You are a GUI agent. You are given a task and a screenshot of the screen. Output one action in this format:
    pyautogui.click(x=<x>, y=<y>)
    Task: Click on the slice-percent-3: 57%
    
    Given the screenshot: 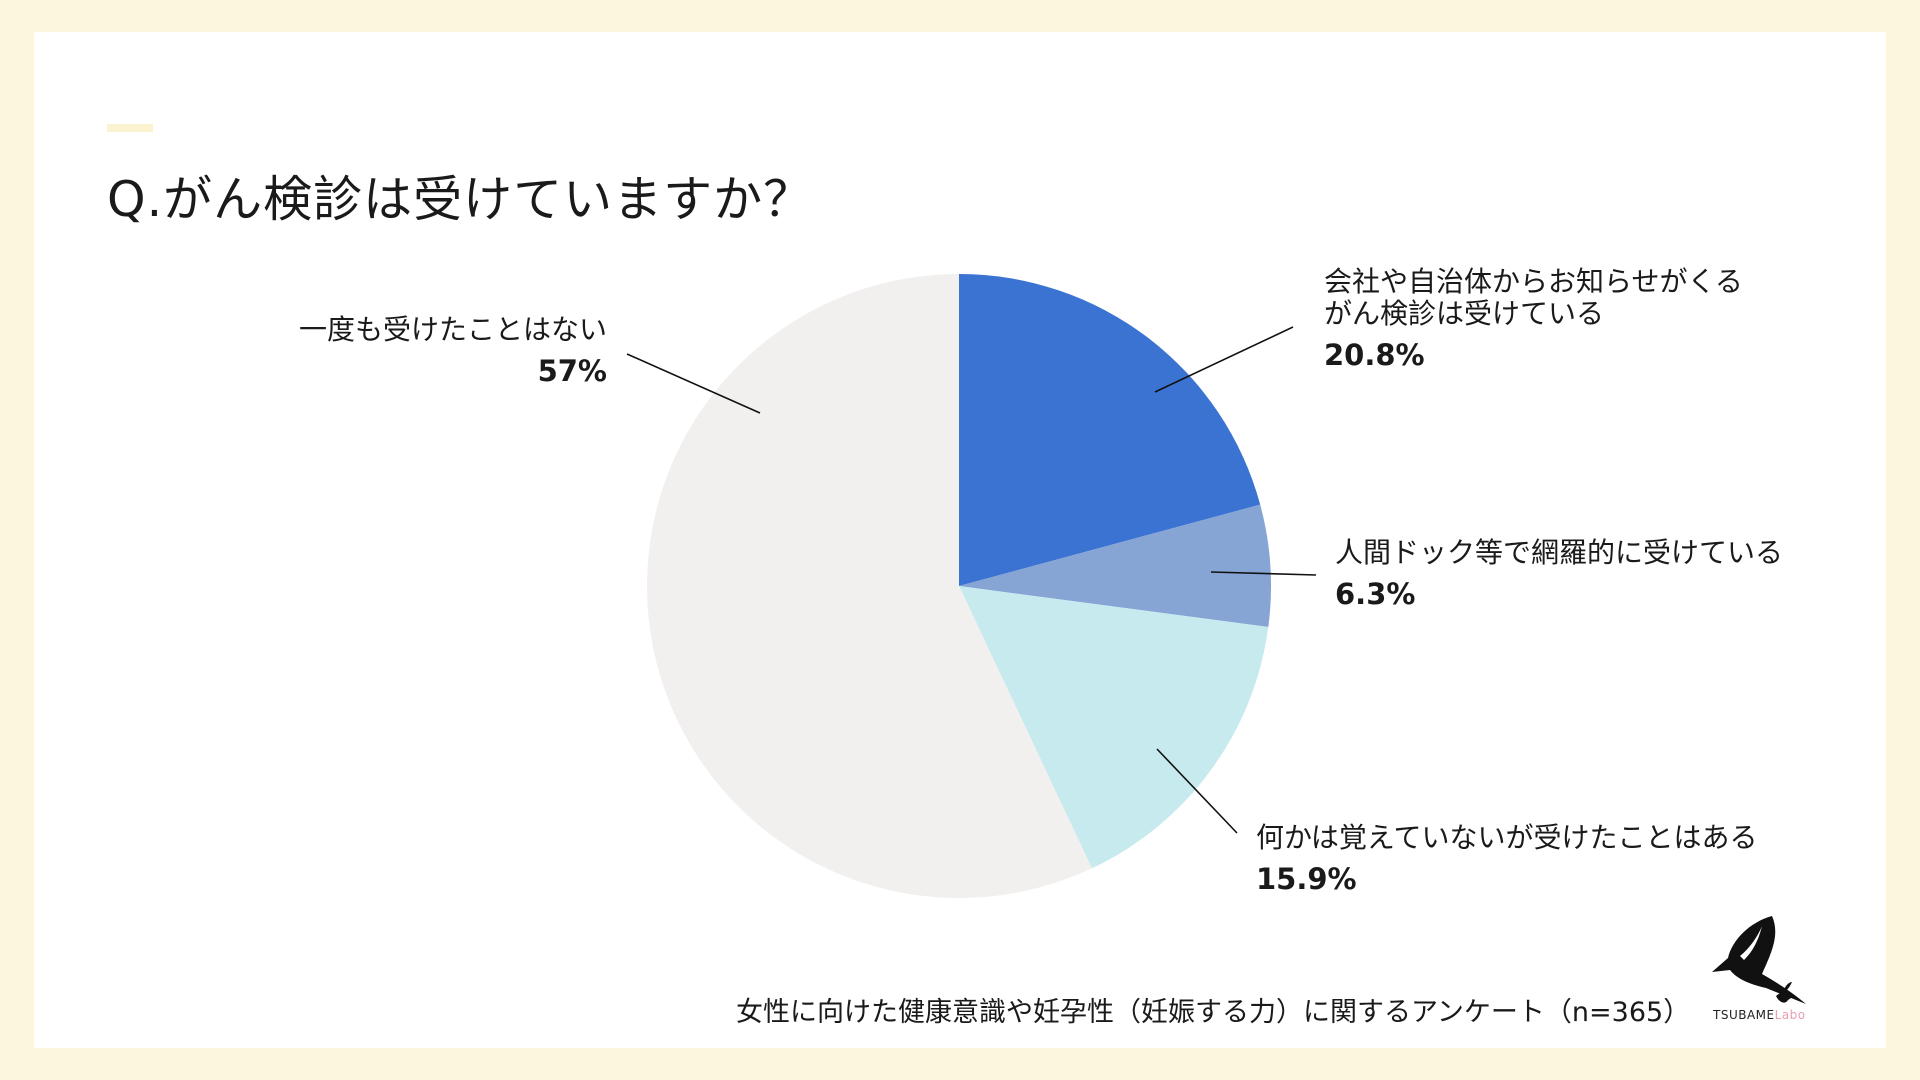 What is the action you would take?
    pyautogui.click(x=572, y=371)
    